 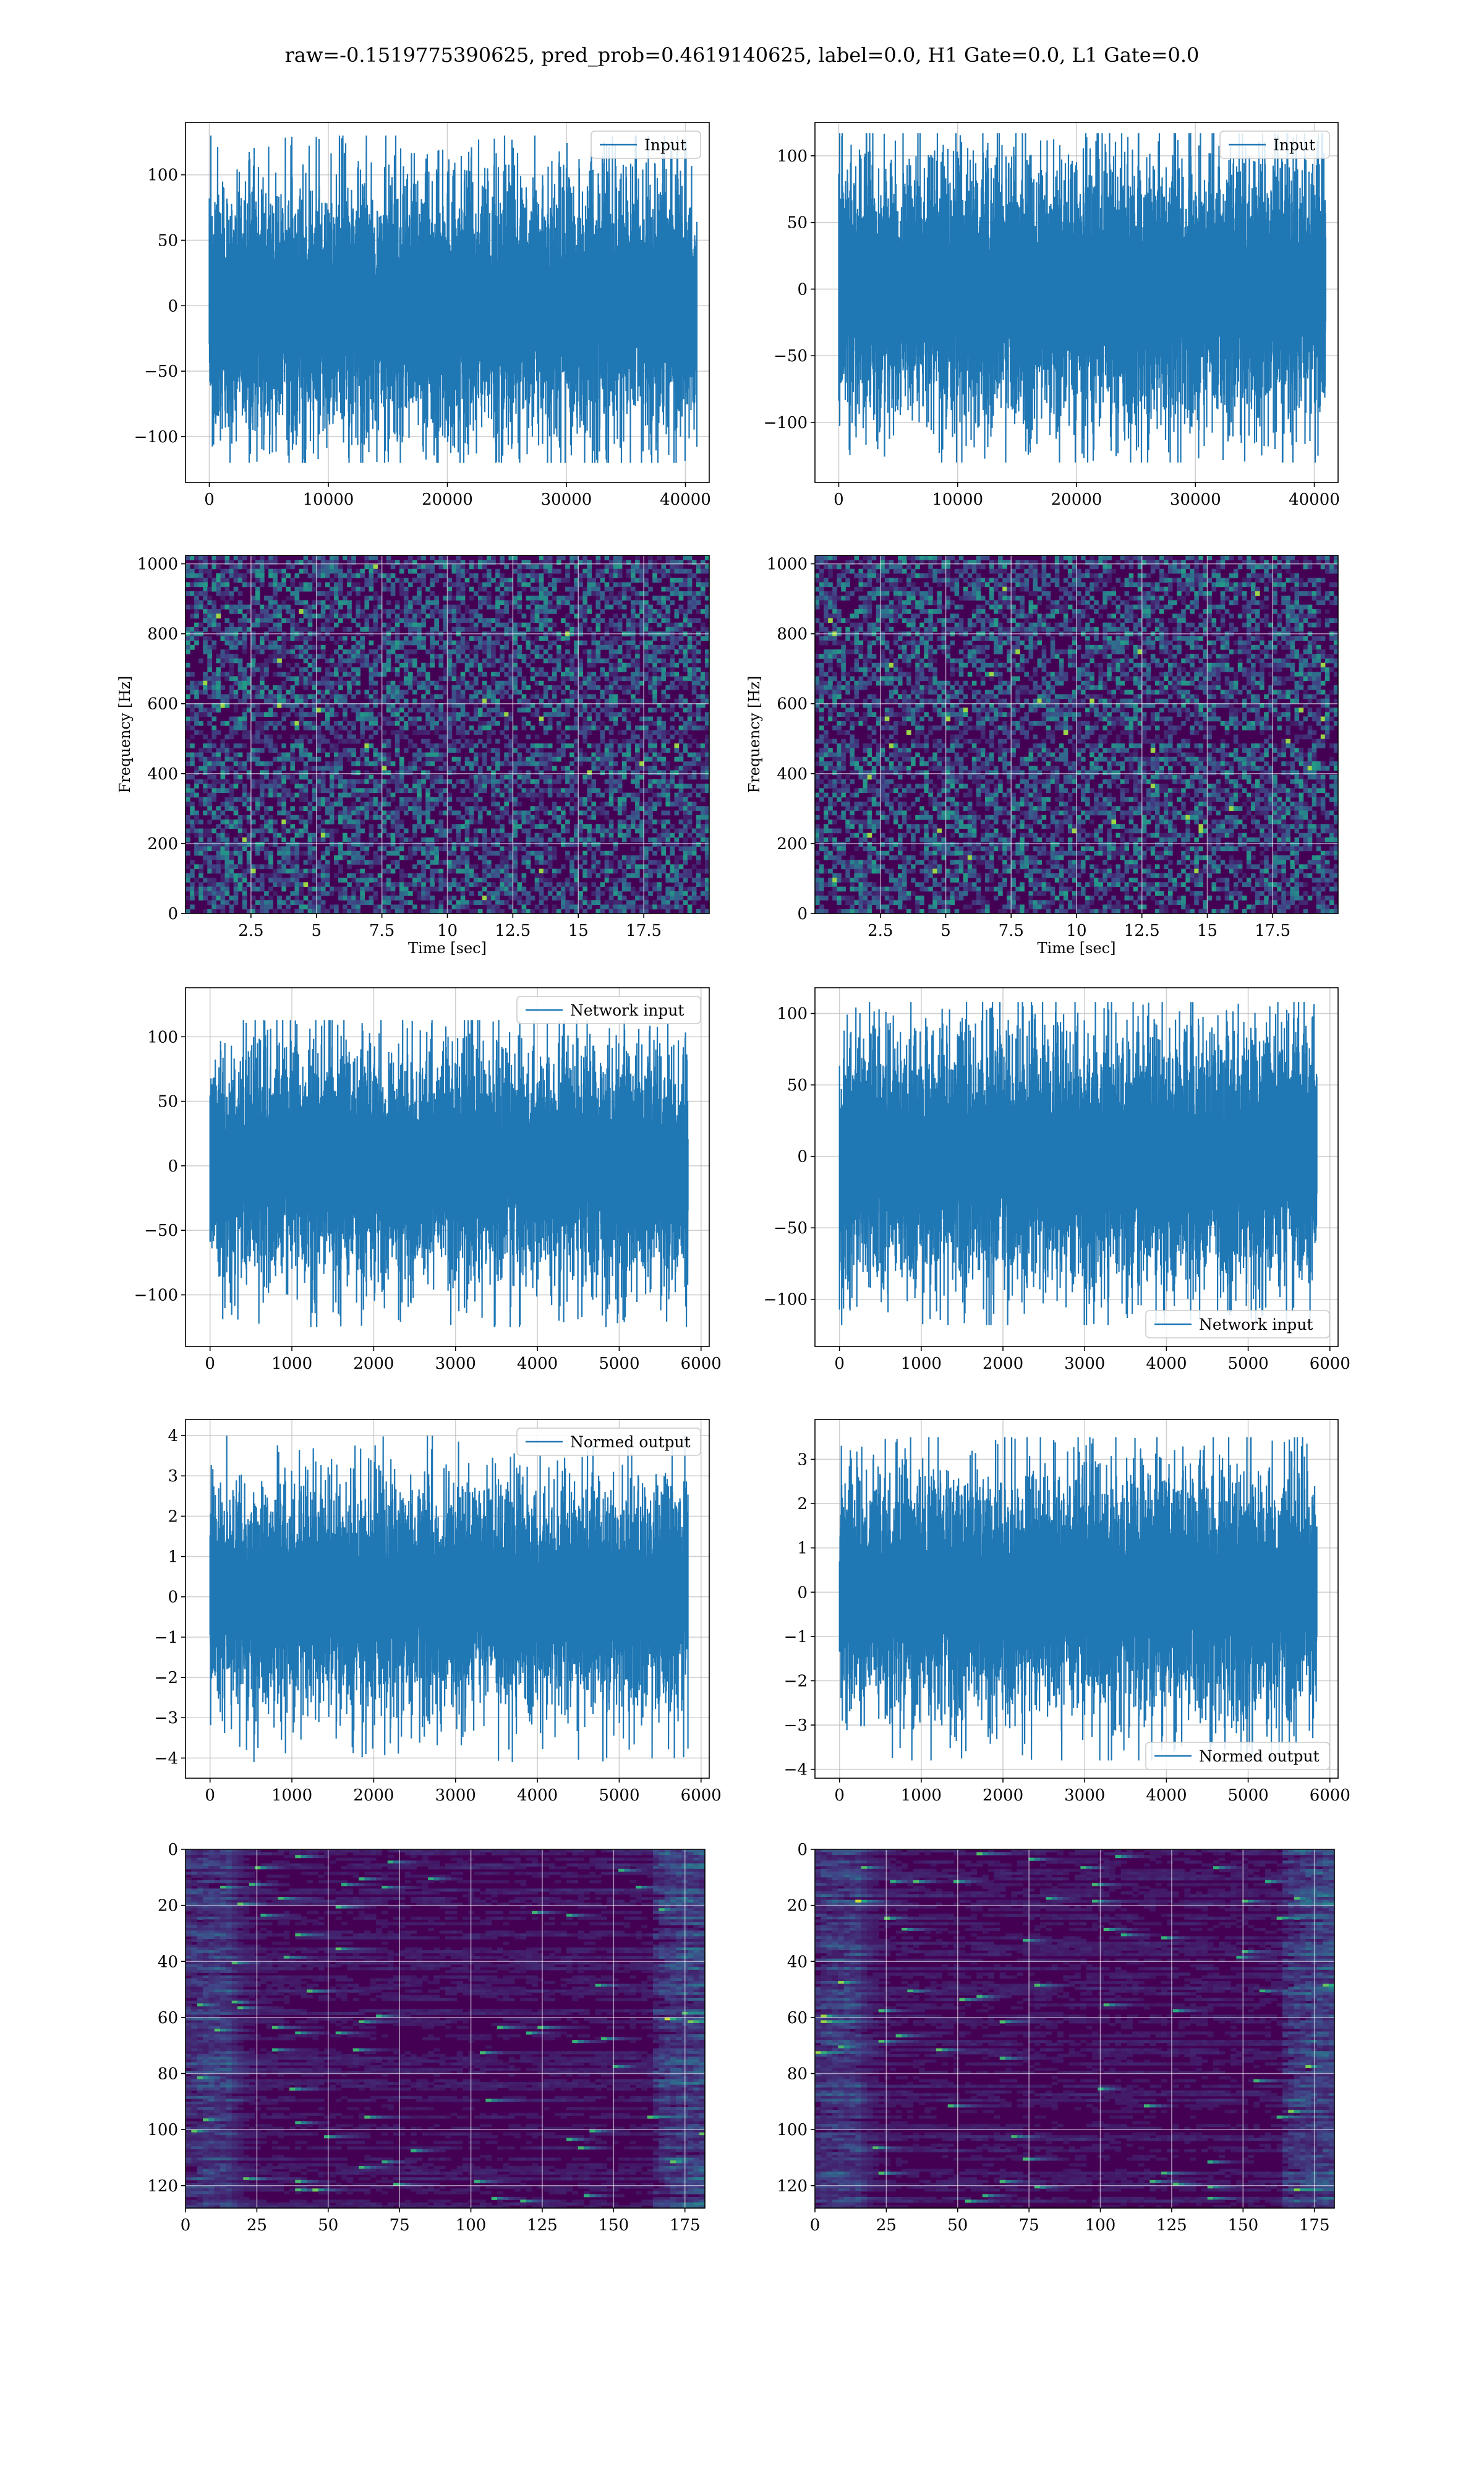 What do you see at coordinates (257, 2225) in the screenshot?
I see `x-tick-label: 25` at bounding box center [257, 2225].